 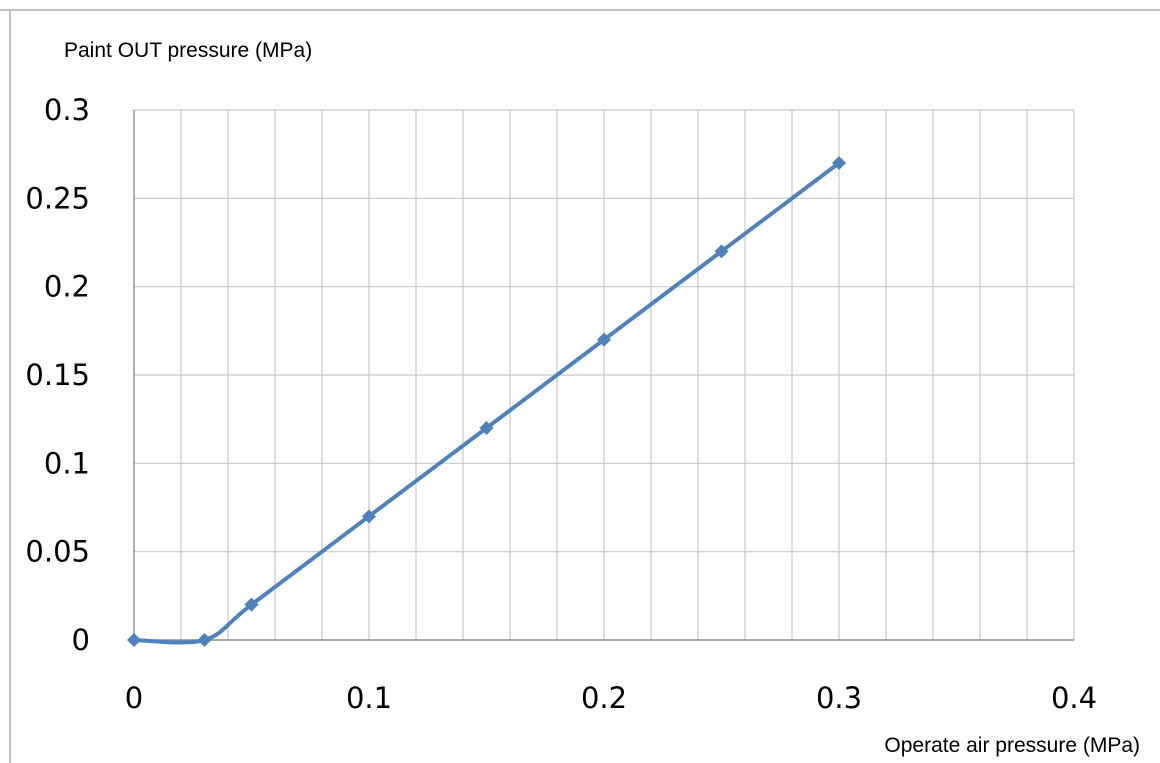 What do you see at coordinates (57, 198) in the screenshot?
I see `y-tick-label: 0.25` at bounding box center [57, 198].